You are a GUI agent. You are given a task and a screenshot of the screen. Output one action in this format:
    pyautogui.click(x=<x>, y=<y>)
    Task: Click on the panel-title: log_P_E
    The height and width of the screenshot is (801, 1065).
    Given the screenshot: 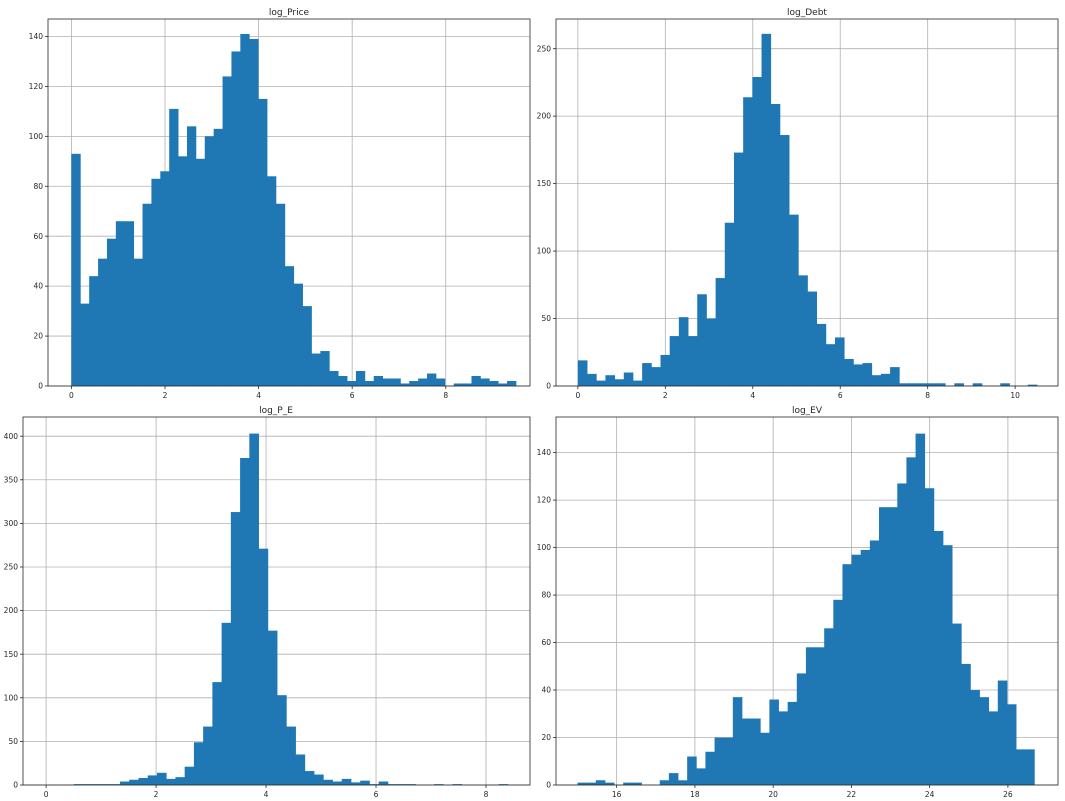 What is the action you would take?
    pyautogui.click(x=276, y=411)
    